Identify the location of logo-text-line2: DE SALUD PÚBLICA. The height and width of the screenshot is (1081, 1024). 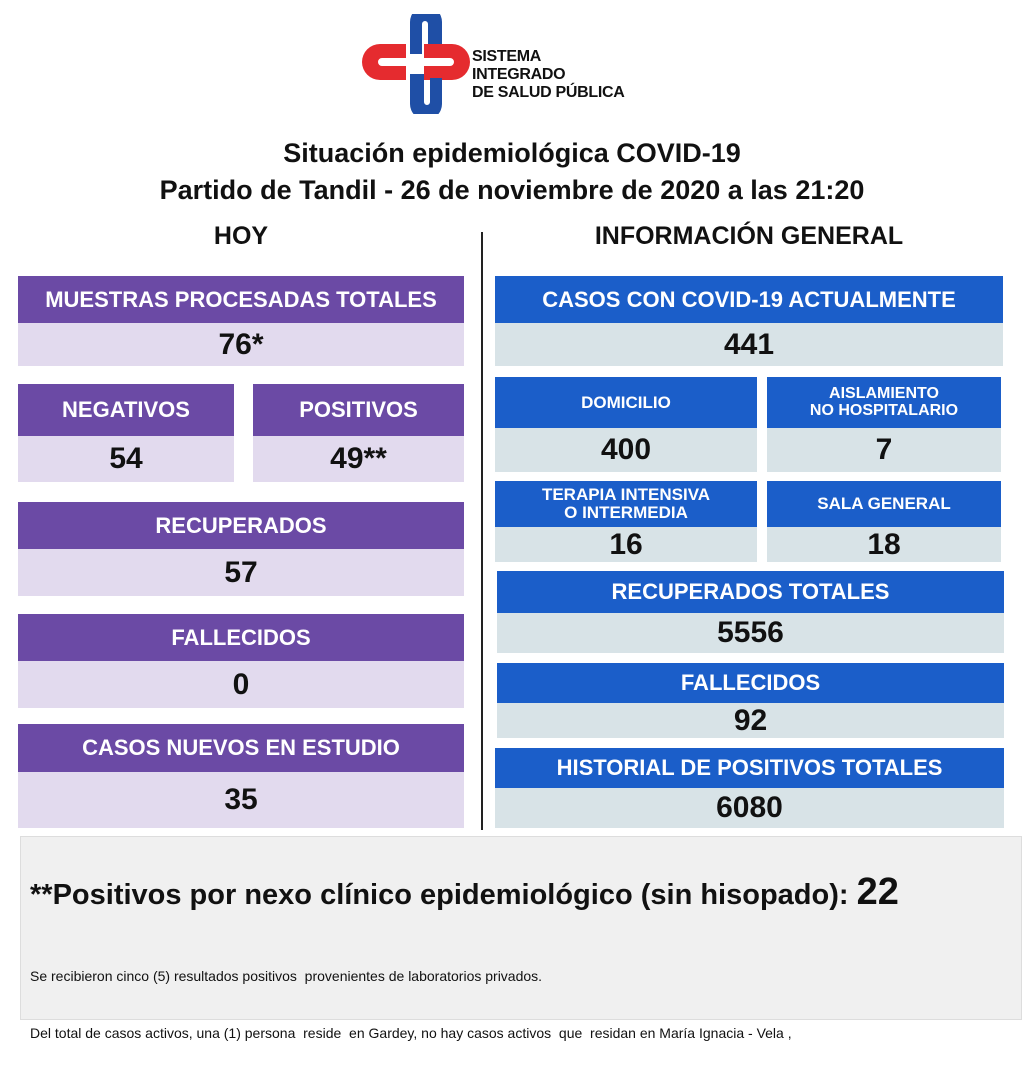
(548, 92).